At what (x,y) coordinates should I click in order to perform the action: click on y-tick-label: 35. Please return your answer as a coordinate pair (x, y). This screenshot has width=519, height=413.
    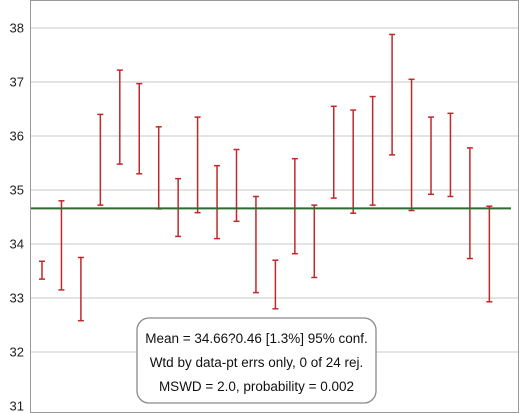
    Looking at the image, I should click on (17, 190).